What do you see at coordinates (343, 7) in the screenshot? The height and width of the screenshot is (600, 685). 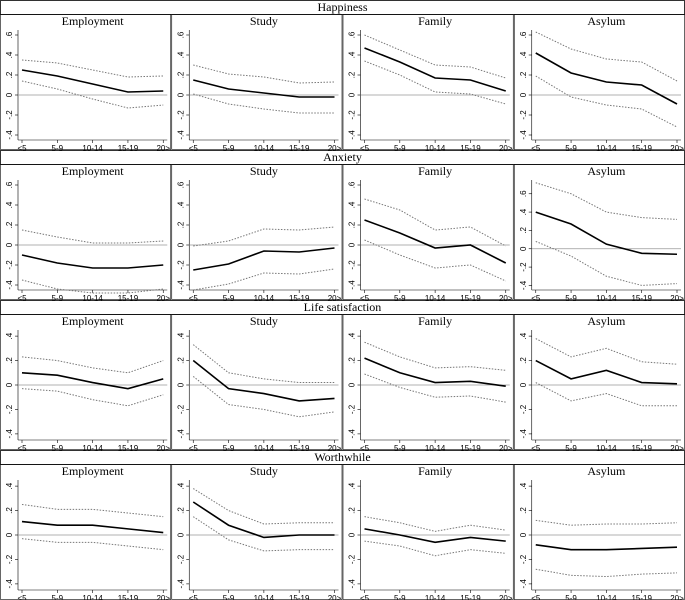 I see `row-title: Happiness` at bounding box center [343, 7].